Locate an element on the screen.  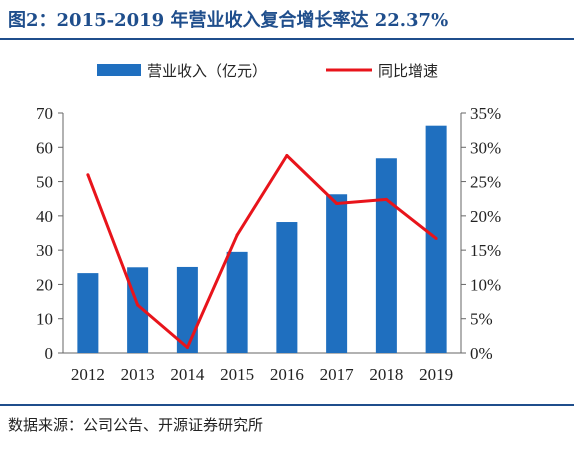
right-tick-label: 20% is located at coordinates (485, 216).